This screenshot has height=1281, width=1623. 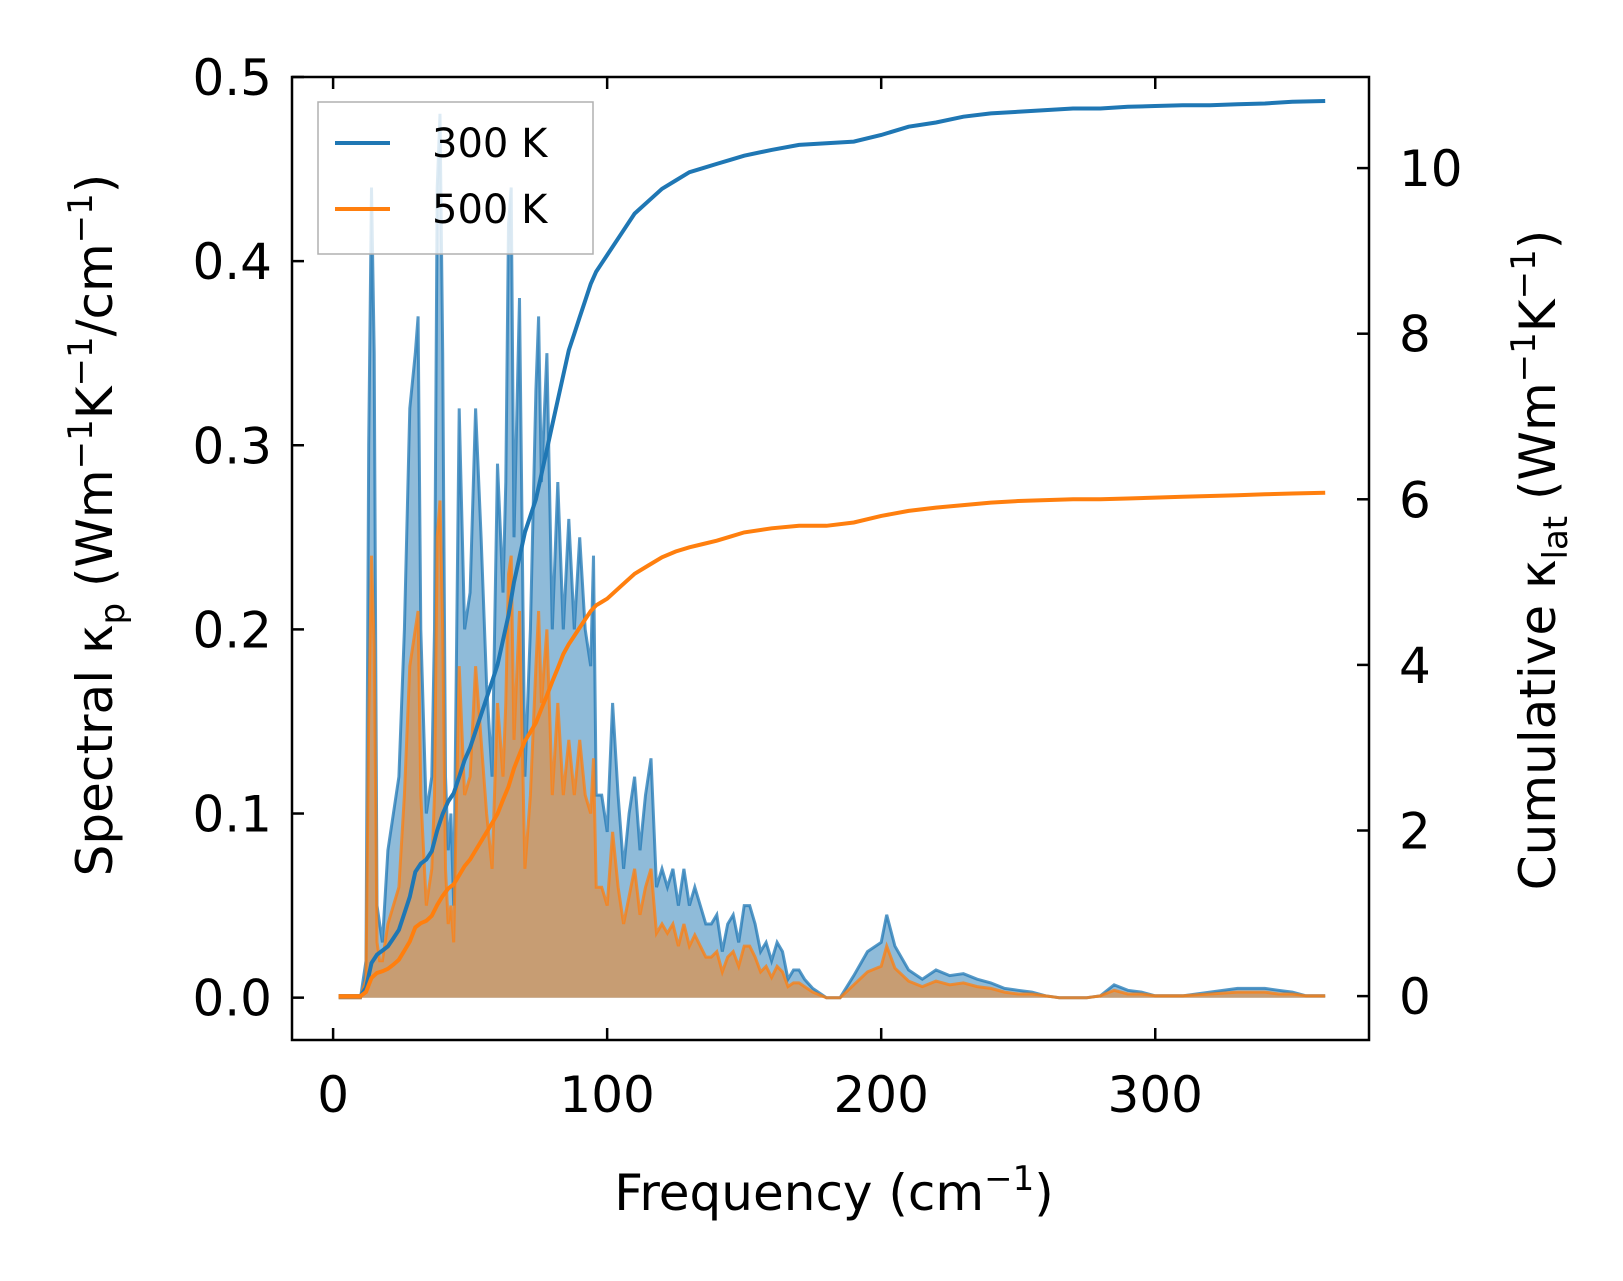 What do you see at coordinates (1431, 169) in the screenshot?
I see `y-right-tick-label: 10` at bounding box center [1431, 169].